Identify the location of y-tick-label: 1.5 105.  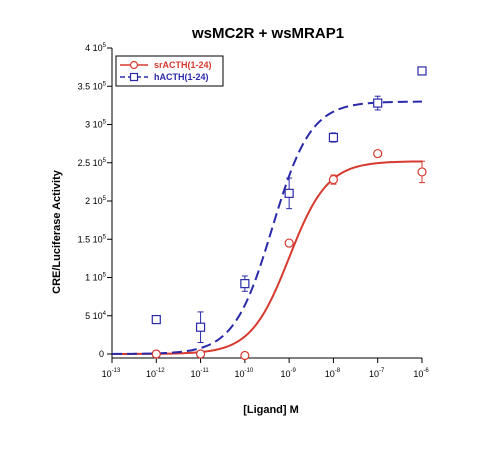
(92, 239).